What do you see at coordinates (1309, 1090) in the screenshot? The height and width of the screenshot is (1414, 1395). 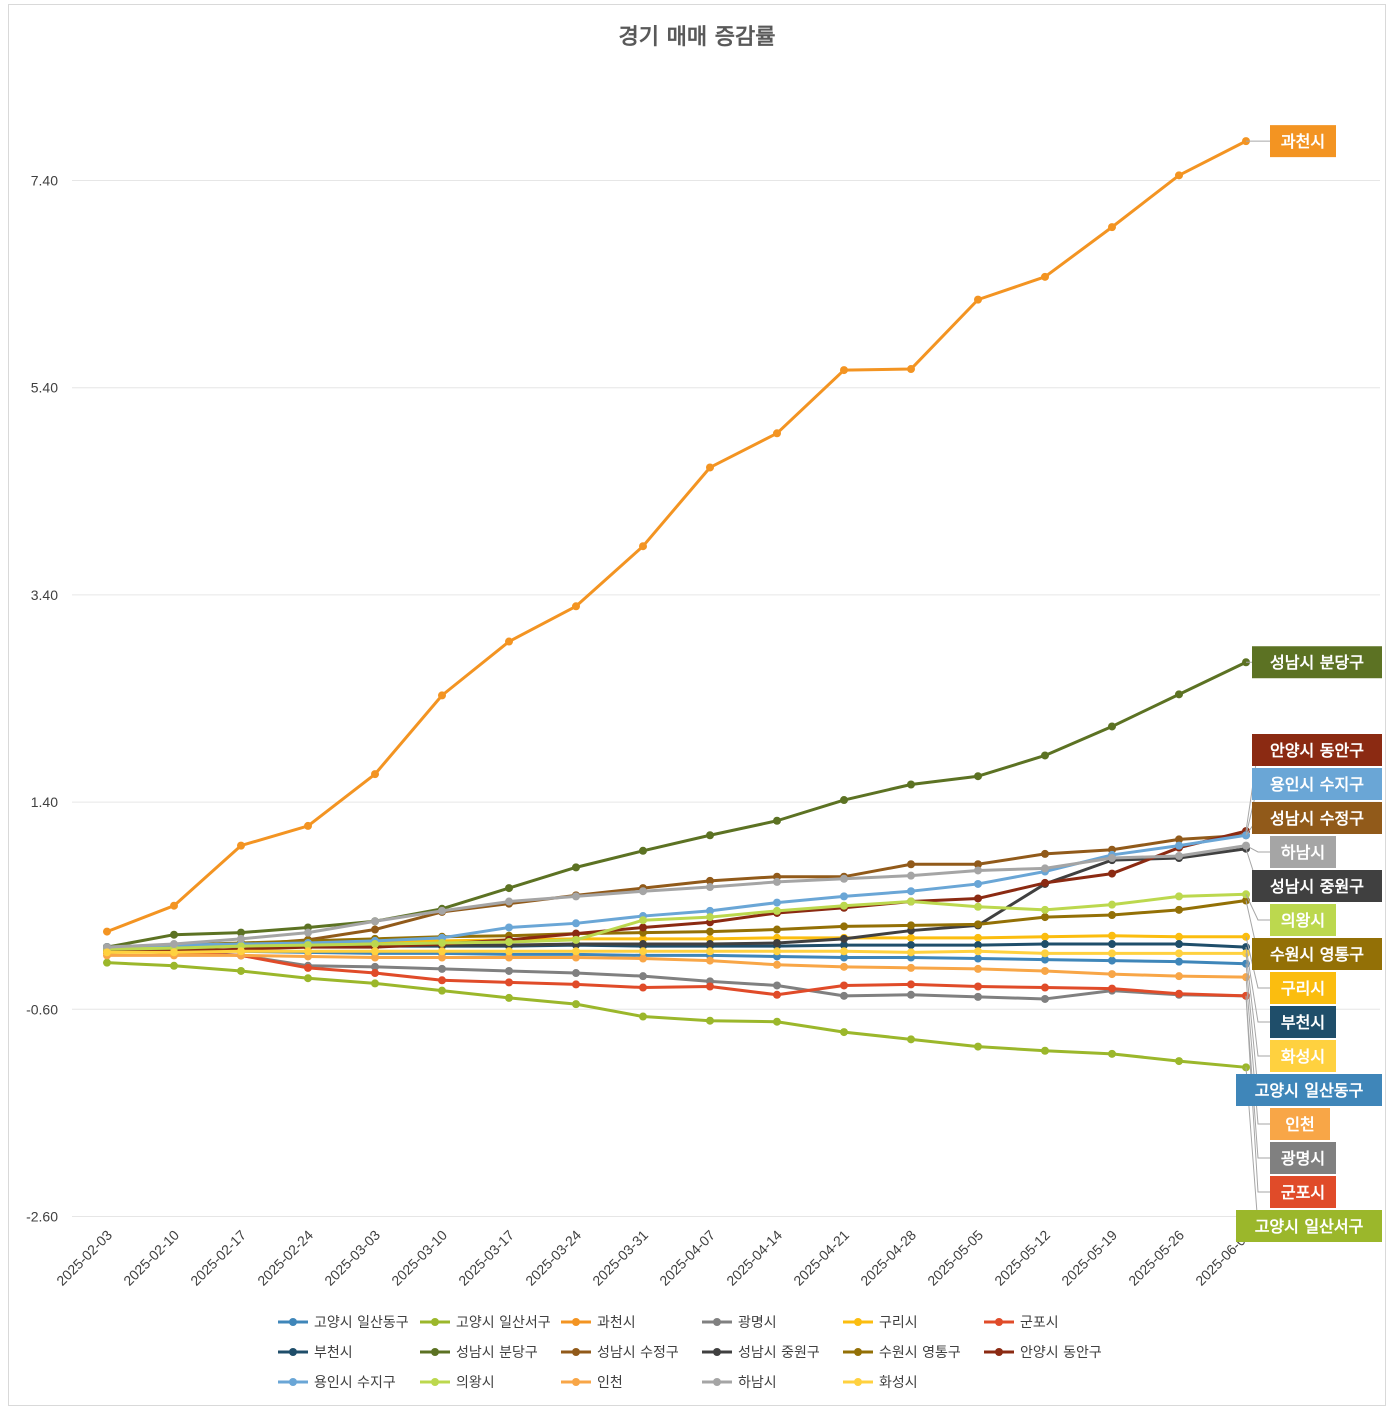 I see `end-label-text: 고양시 일산동구` at bounding box center [1309, 1090].